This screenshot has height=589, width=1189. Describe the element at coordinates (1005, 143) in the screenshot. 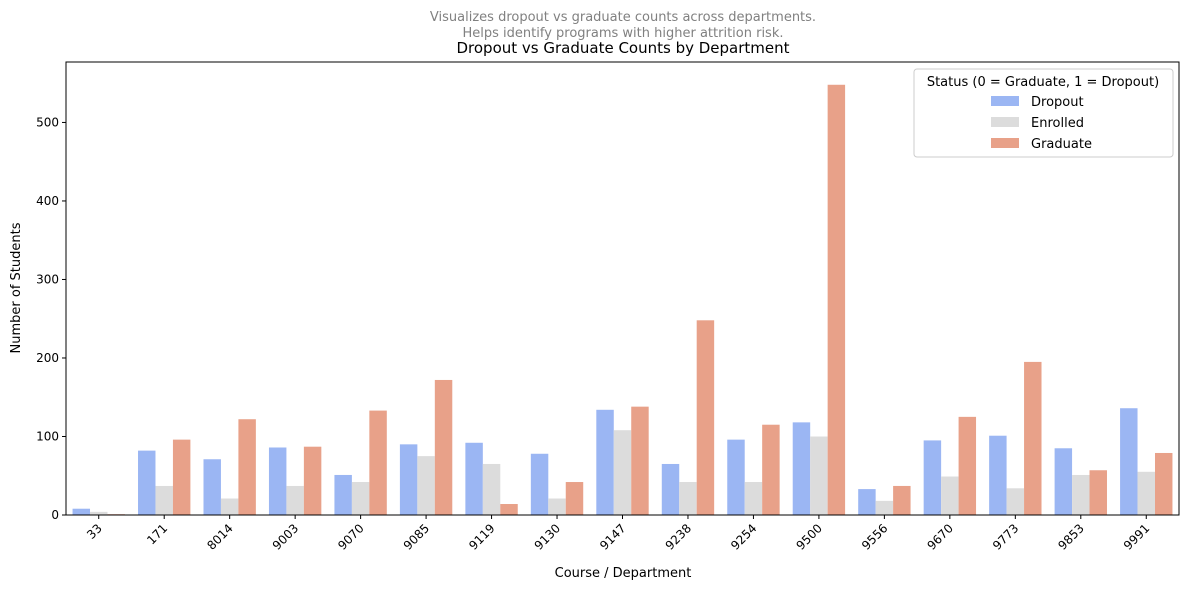

I see `legend-swatch-graduate` at that location.